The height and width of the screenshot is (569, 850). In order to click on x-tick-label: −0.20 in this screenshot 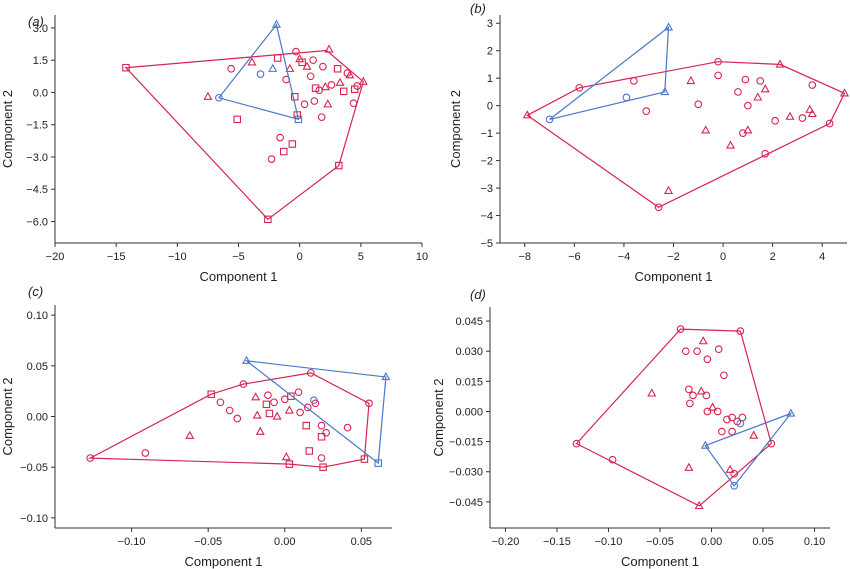, I will do `click(506, 542)`.